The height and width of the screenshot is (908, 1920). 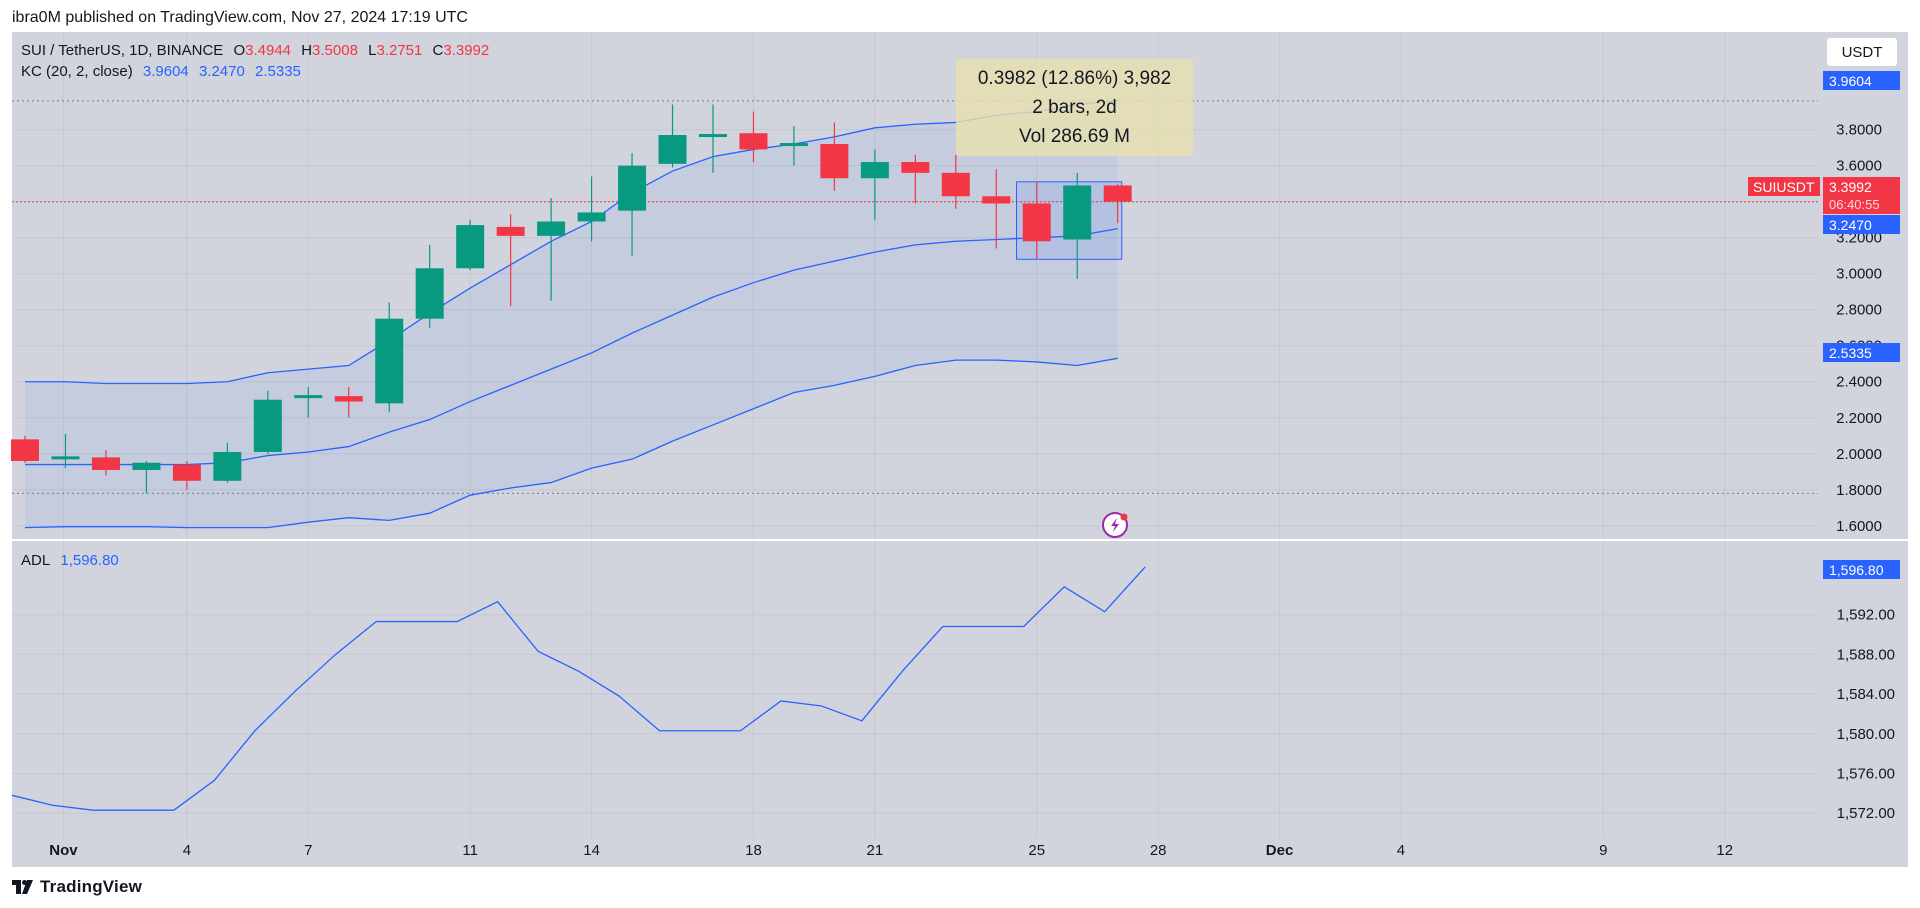 What do you see at coordinates (89, 560) in the screenshot?
I see `adl-value: 1,596.80` at bounding box center [89, 560].